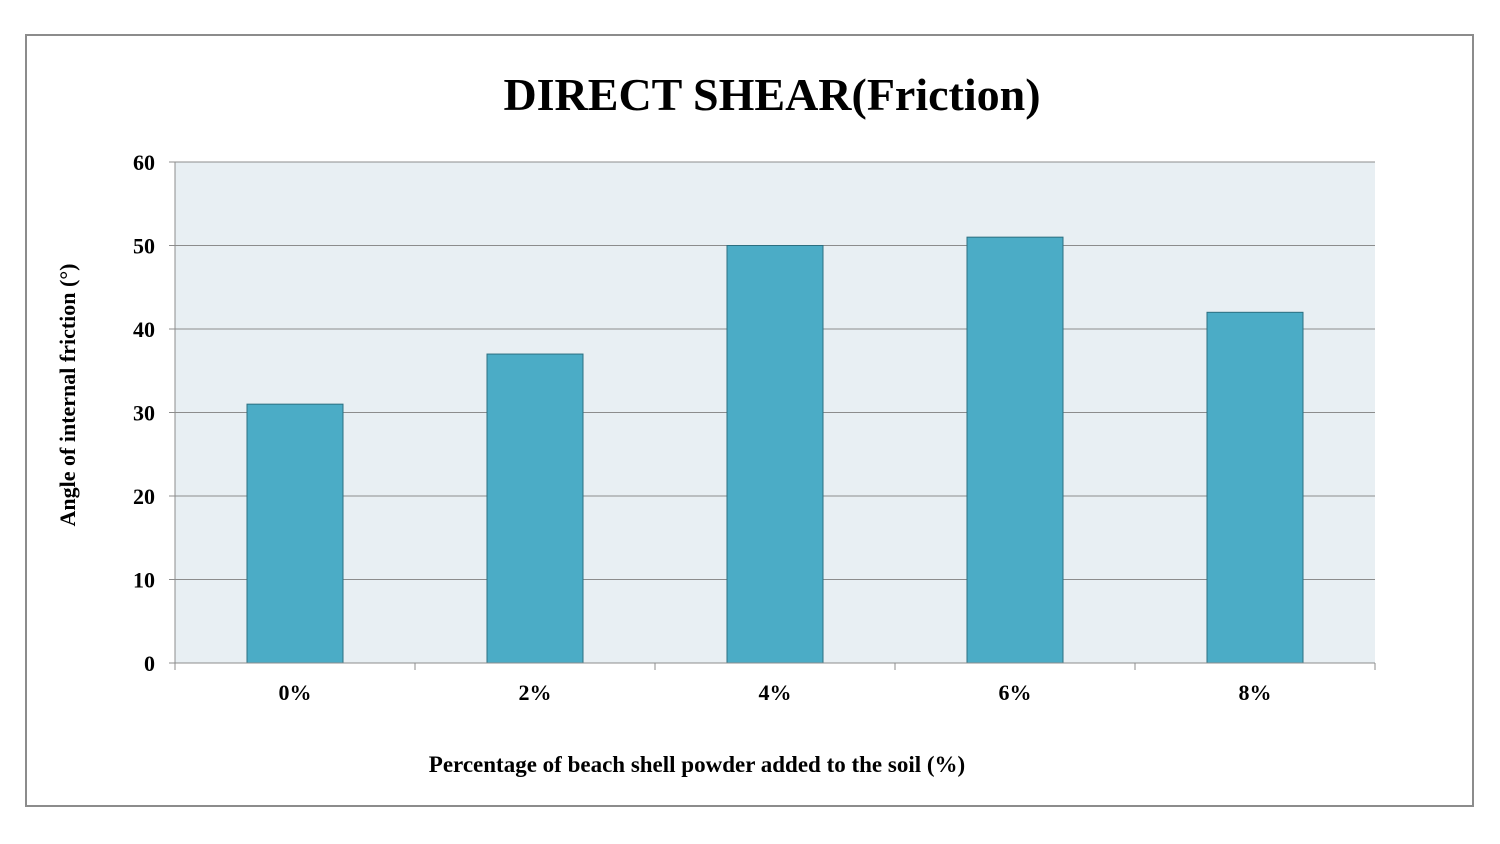 The height and width of the screenshot is (844, 1500). I want to click on x-axis-ticks: 0% 2% 4% 6% 8%, so click(775, 684).